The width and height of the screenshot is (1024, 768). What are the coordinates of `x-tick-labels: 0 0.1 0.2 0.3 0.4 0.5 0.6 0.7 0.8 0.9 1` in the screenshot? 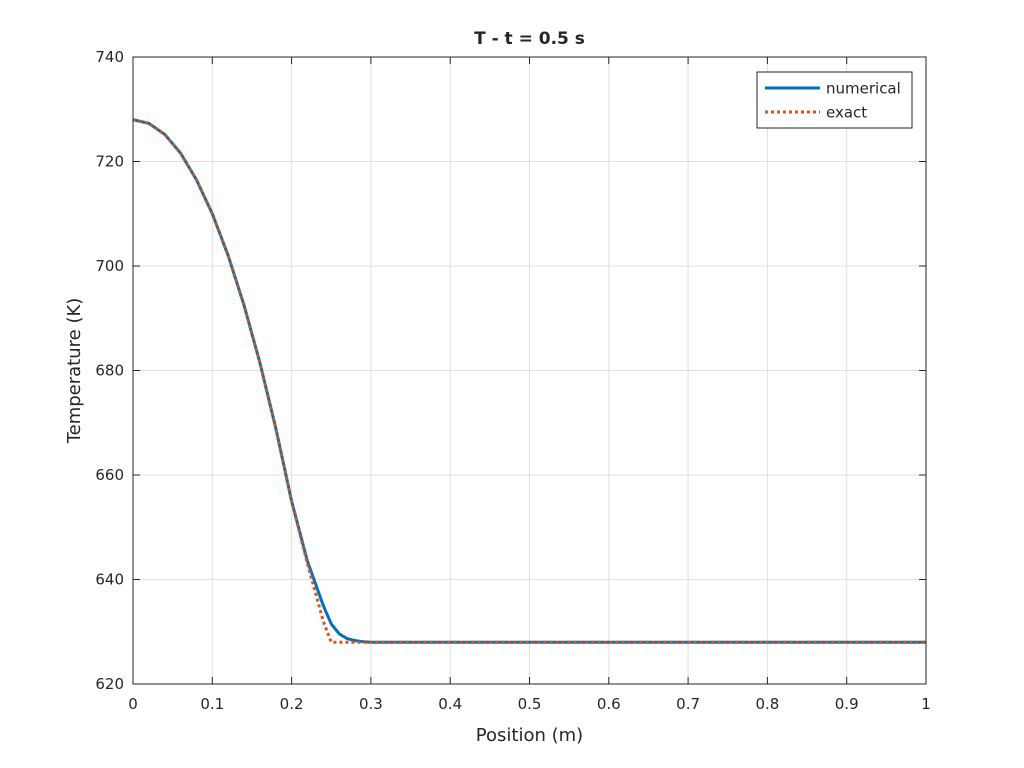 It's located at (529, 704).